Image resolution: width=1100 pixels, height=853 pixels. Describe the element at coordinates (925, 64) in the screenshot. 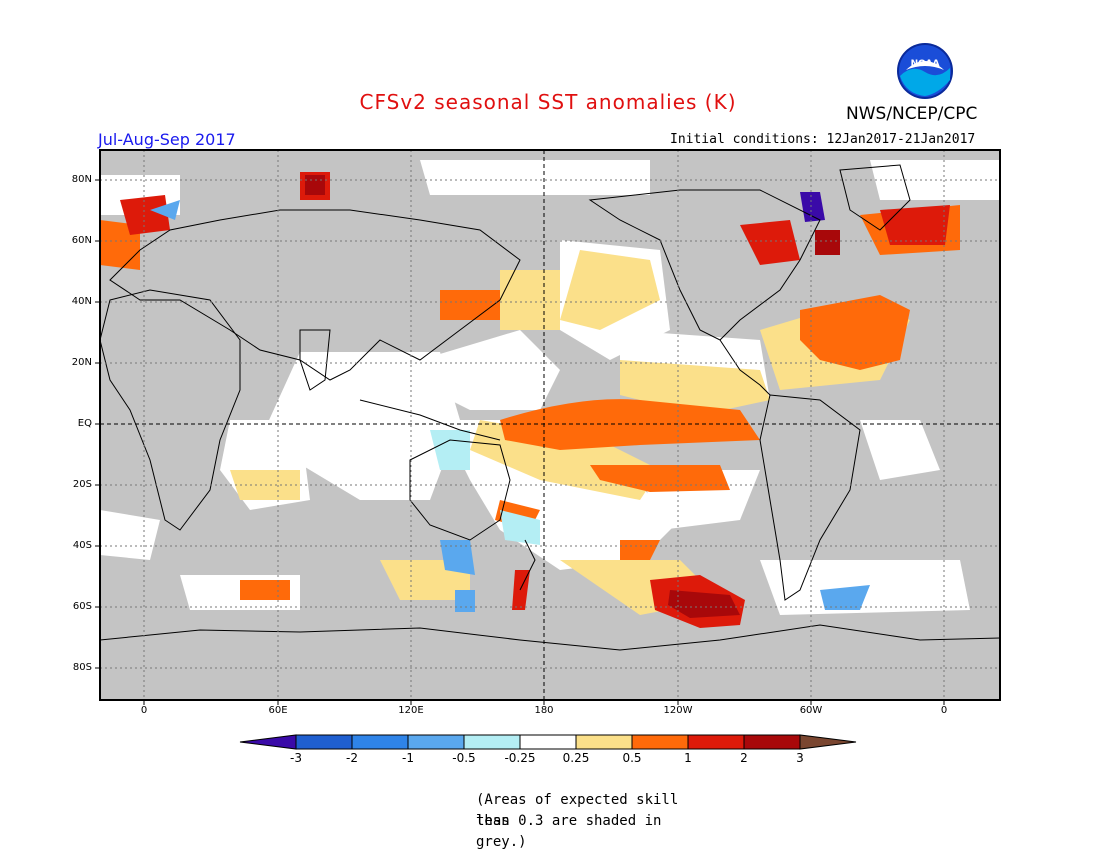

I see `logo-text: NOAA` at that location.